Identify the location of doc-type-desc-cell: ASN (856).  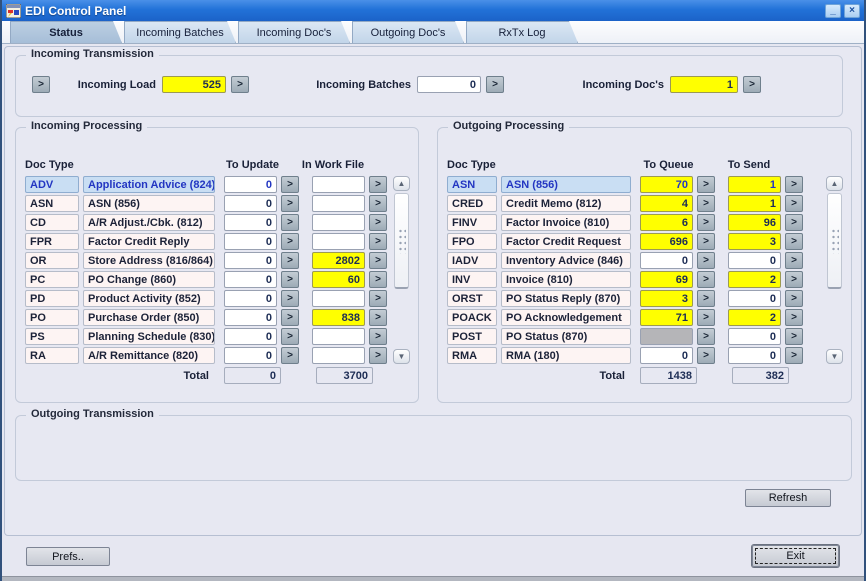
(149, 203).